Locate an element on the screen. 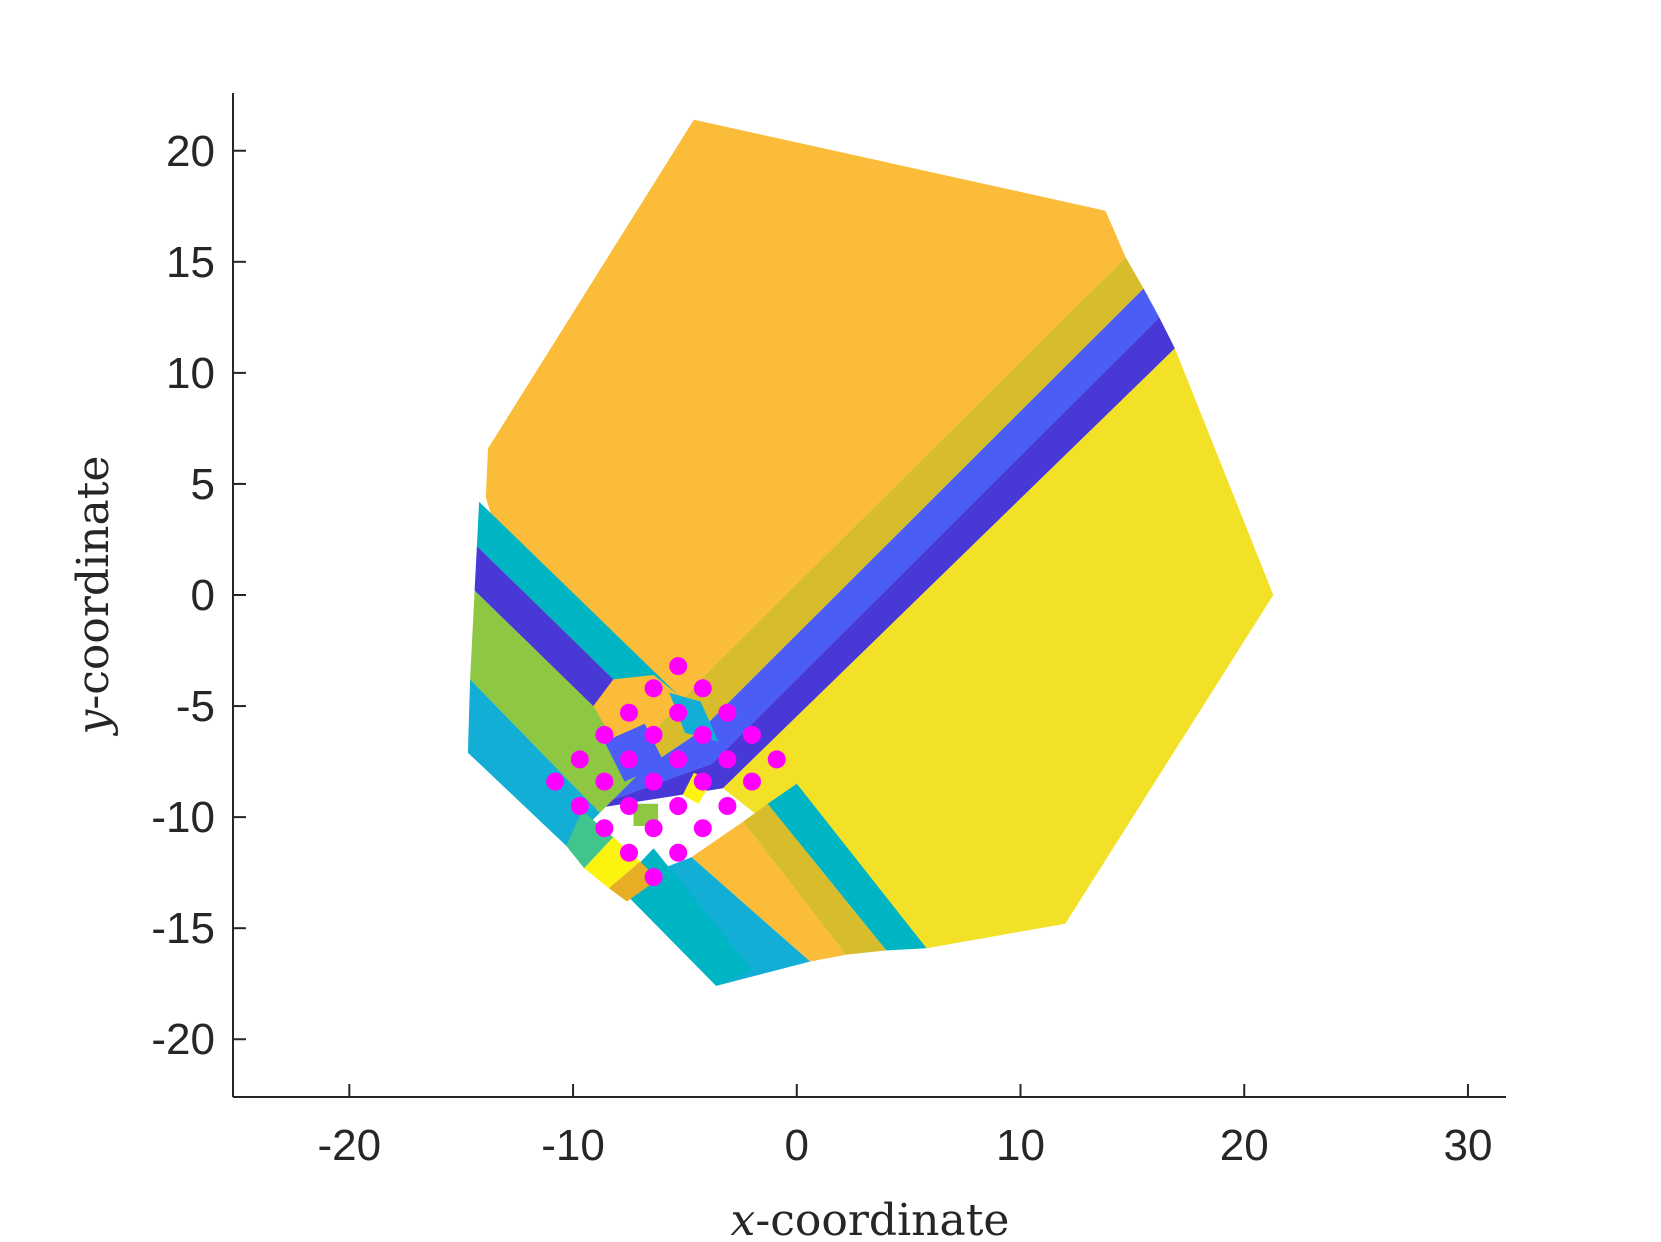 Image resolution: width=1661 pixels, height=1242 pixels. x-tick-label: 20 is located at coordinates (1244, 1145).